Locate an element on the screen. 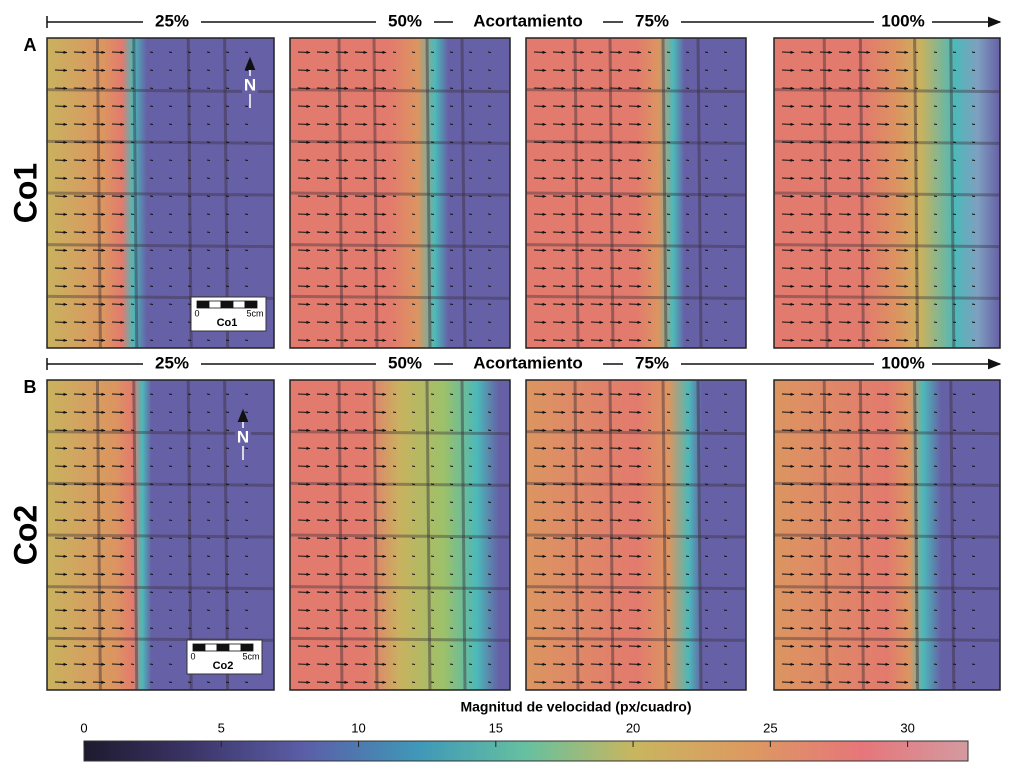  model-name: Co1 is located at coordinates (25, 193).